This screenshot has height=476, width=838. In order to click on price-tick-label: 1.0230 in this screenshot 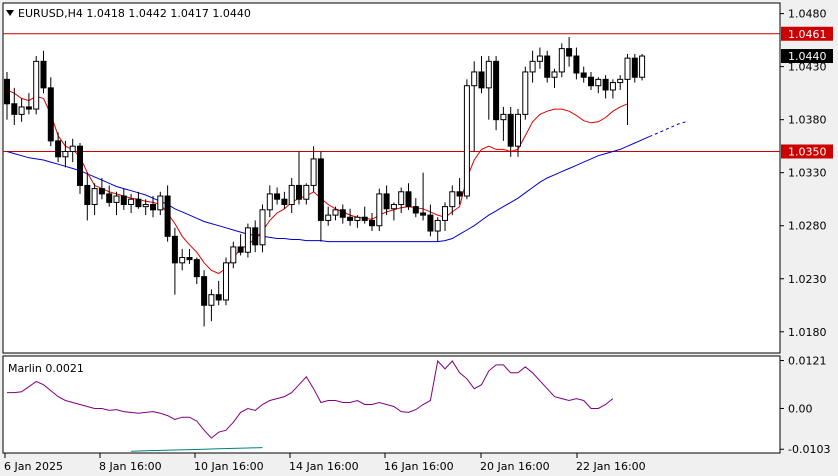, I will do `click(807, 279)`.